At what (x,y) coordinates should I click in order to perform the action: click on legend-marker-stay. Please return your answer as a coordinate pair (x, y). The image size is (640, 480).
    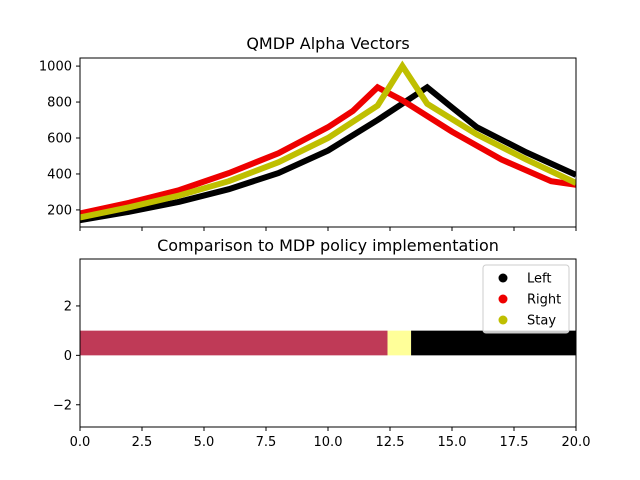
    Looking at the image, I should click on (503, 320).